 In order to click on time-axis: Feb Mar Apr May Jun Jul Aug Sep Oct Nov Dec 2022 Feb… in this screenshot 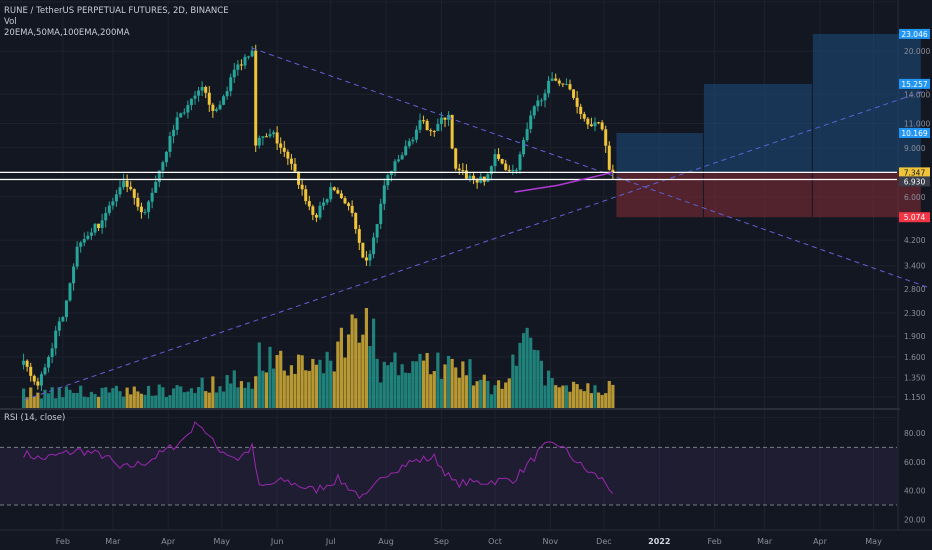, I will do `click(469, 541)`.